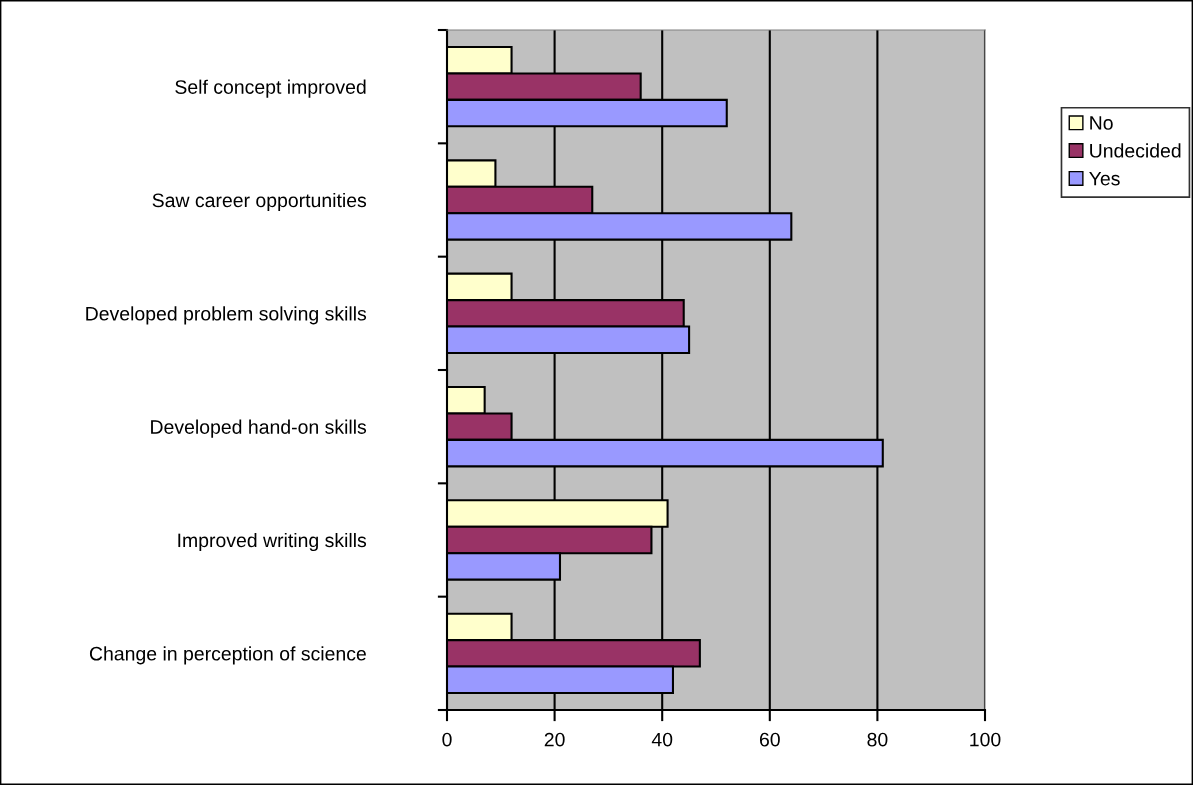 This screenshot has height=785, width=1193. Describe the element at coordinates (272, 542) in the screenshot. I see `y-tick-label: Improved writing skills` at that location.